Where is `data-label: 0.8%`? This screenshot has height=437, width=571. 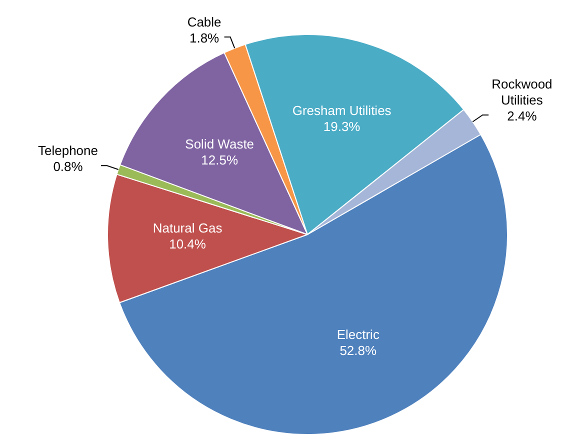
data-label: 0.8% is located at coordinates (68, 166).